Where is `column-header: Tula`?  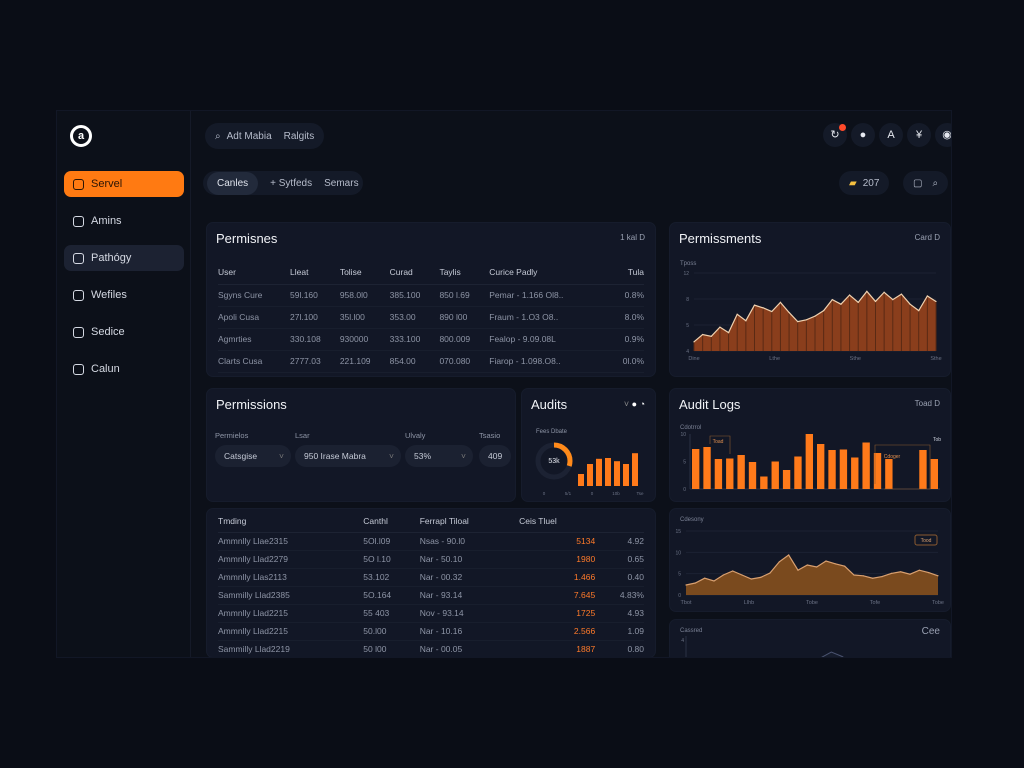 column-header: Tula is located at coordinates (626, 273).